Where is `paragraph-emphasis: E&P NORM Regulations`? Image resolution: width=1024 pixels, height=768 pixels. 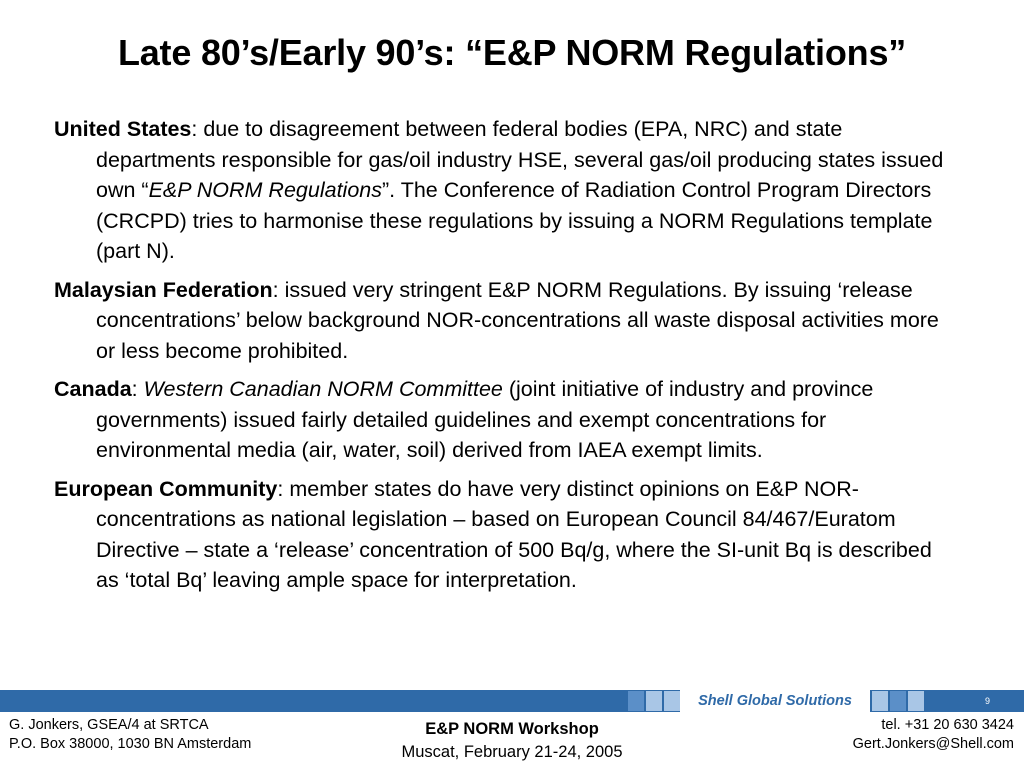 paragraph-emphasis: E&P NORM Regulations is located at coordinates (265, 190).